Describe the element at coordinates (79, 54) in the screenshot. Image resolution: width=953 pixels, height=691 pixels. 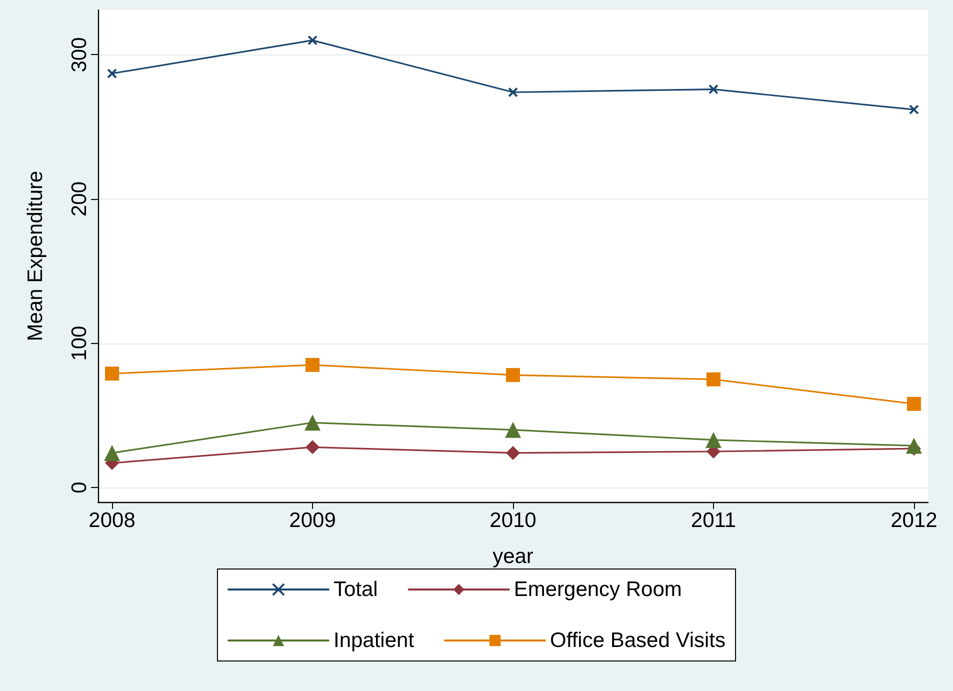
I see `y-tick-label: 300` at that location.